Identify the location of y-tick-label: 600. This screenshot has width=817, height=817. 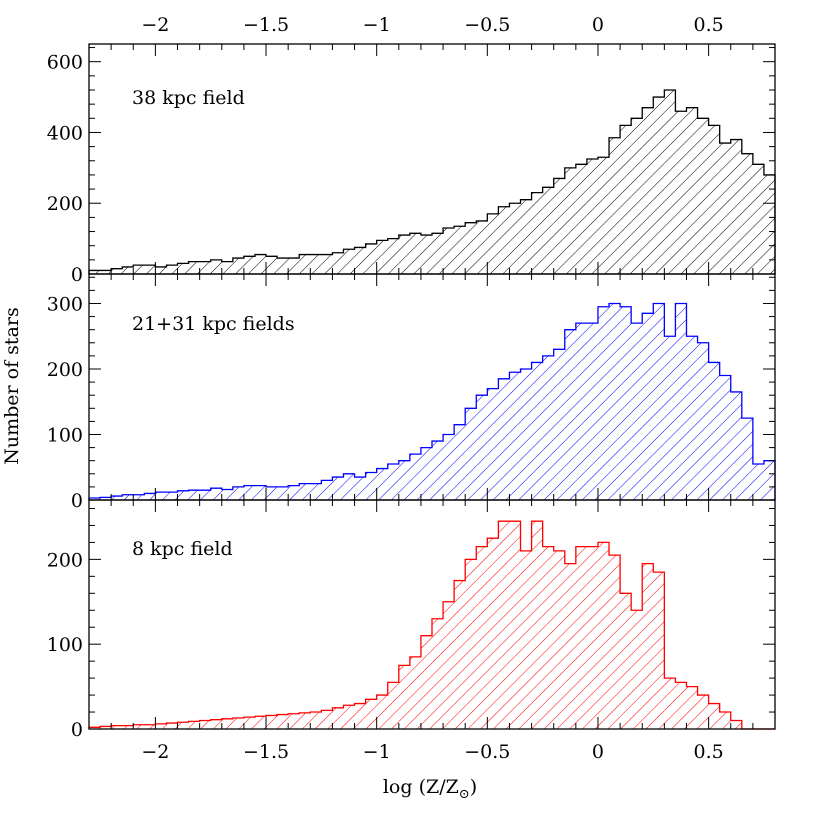
(65, 63).